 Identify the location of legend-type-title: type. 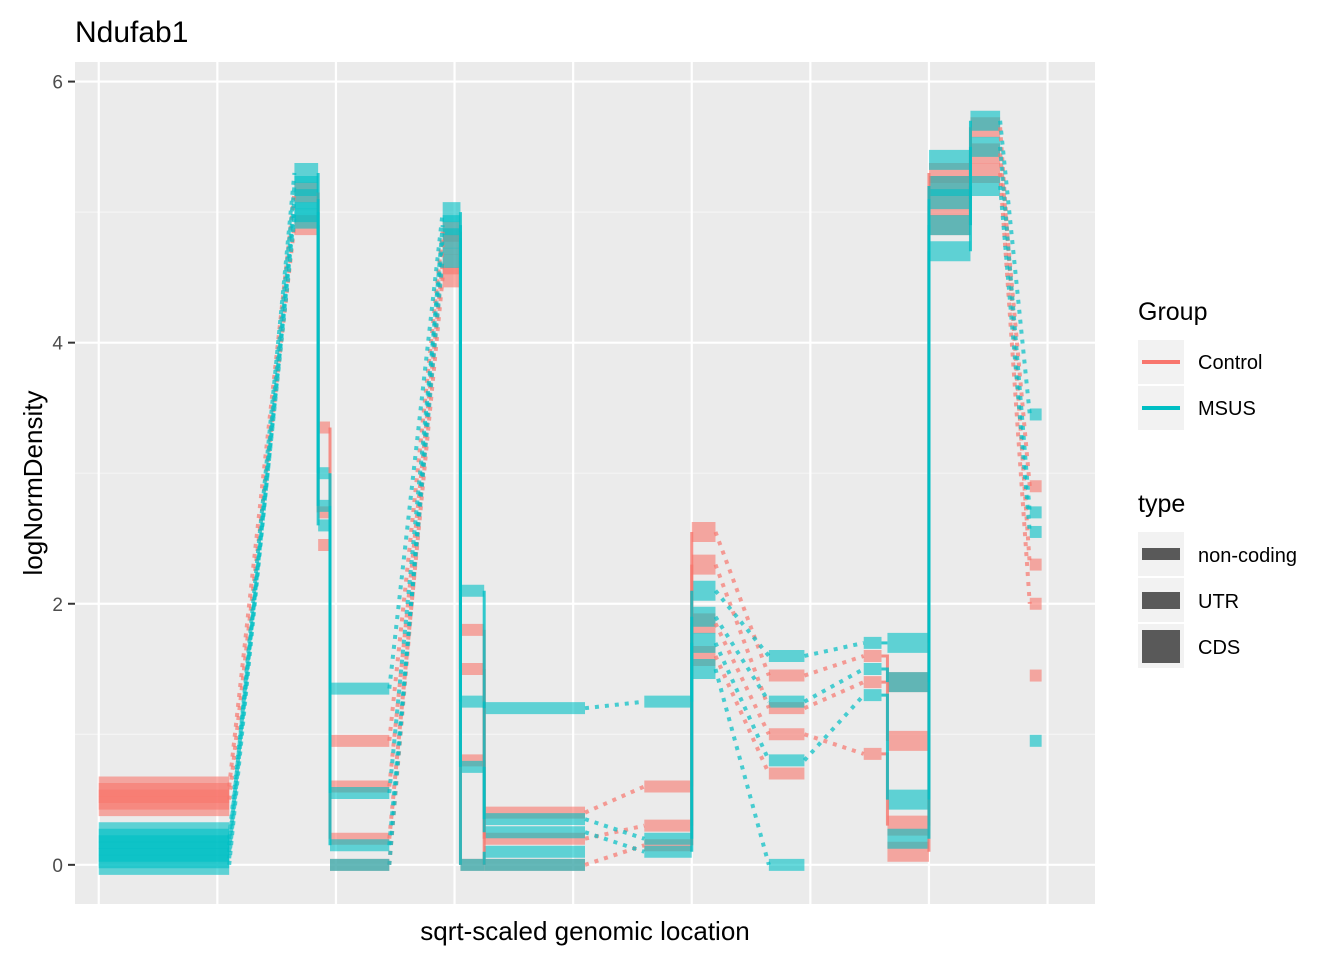
(1161, 504).